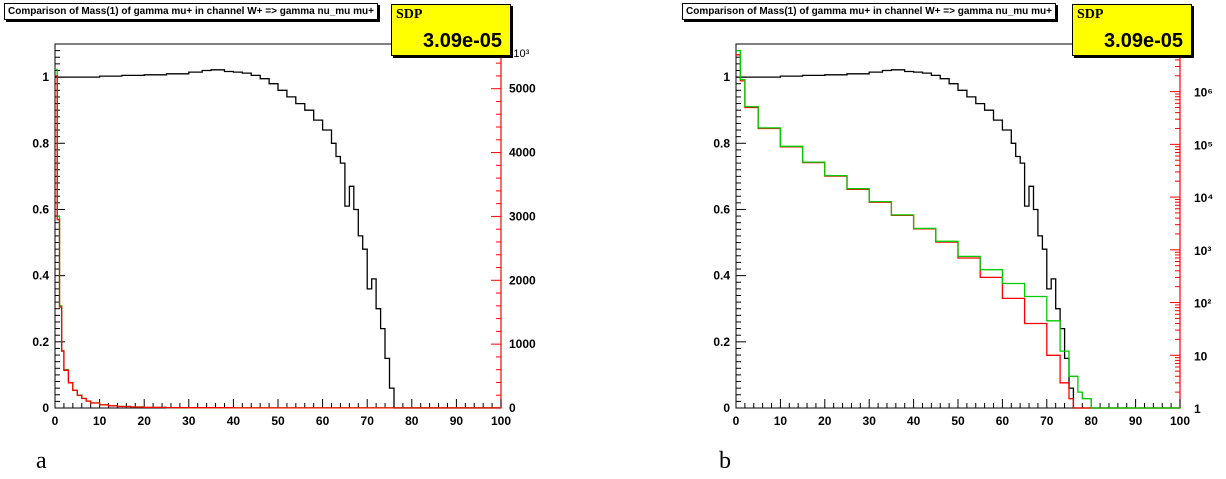 This screenshot has width=1226, height=479. What do you see at coordinates (1203, 93) in the screenshot?
I see `y2-tick-label: 10⁶` at bounding box center [1203, 93].